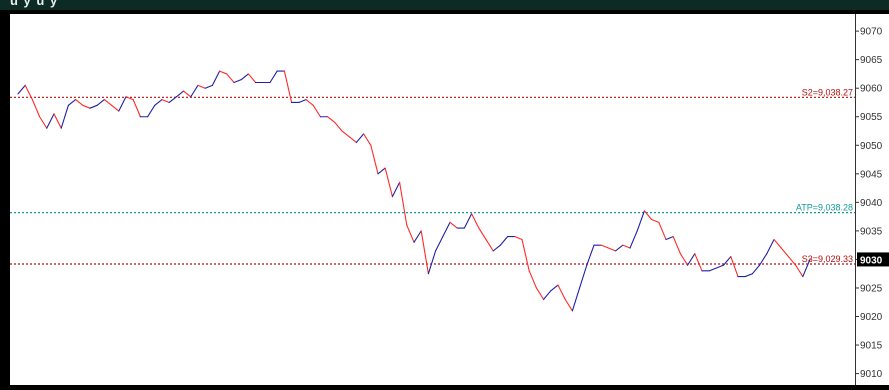  What do you see at coordinates (444, 5) in the screenshot?
I see `window-title-strip: u y u y` at bounding box center [444, 5].